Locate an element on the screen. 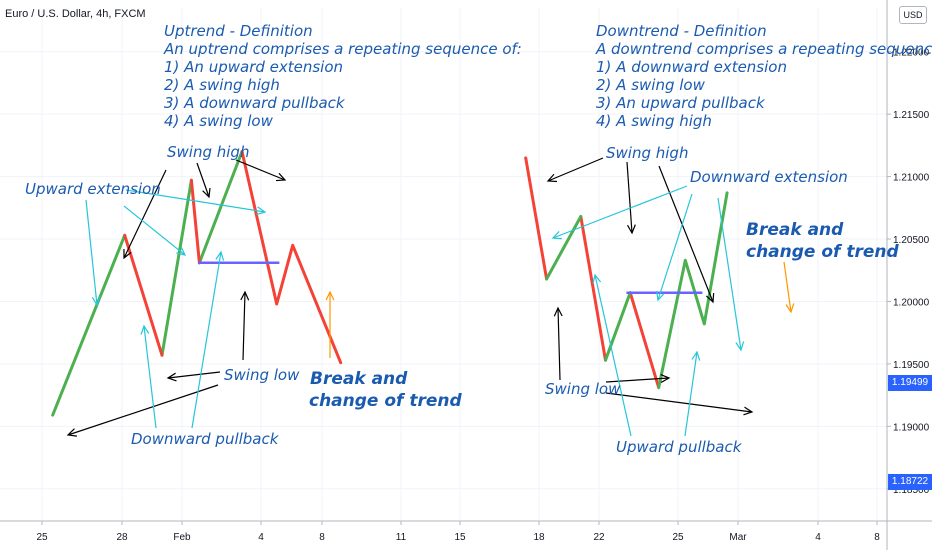 The width and height of the screenshot is (932, 550). left-swing-high-label: Swing high is located at coordinates (208, 152).